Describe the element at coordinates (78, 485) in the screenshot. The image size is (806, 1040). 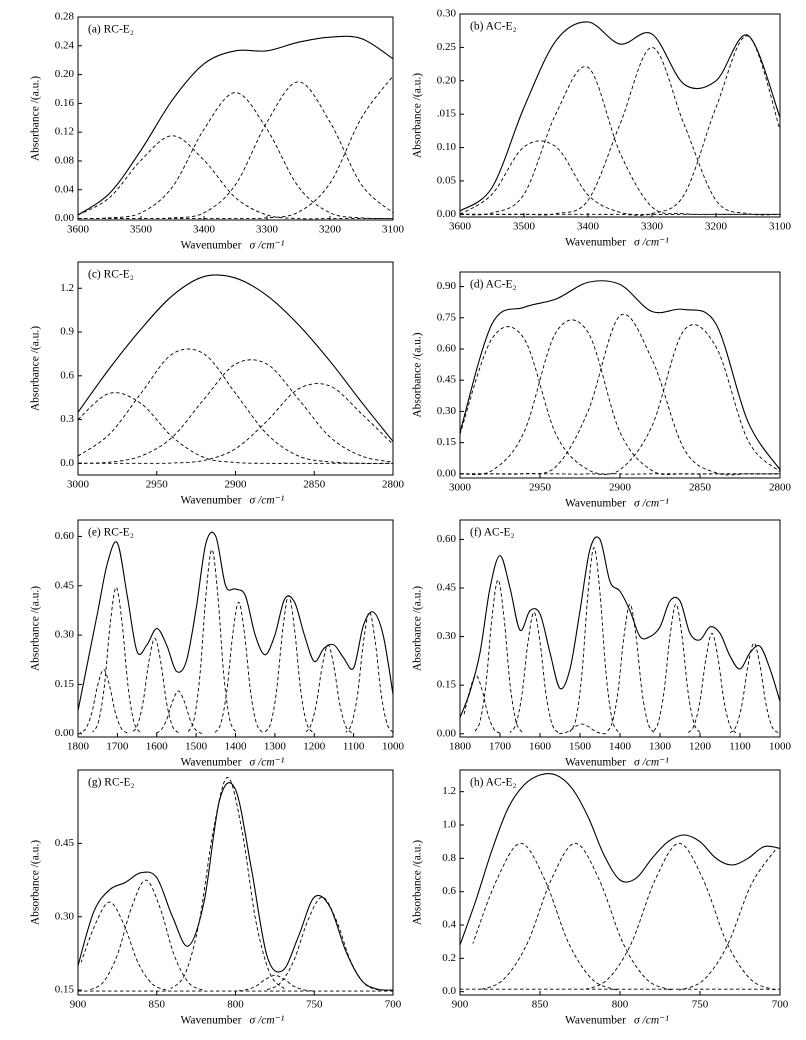
I see `x-tick-label: 3000` at that location.